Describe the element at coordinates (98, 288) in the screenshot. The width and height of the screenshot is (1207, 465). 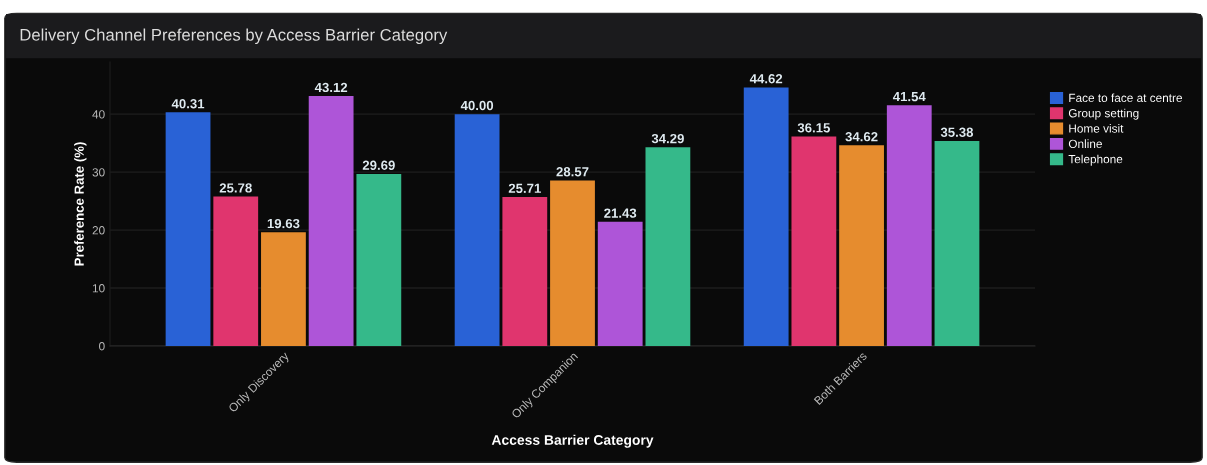
I see `y-tick-label: 10` at that location.